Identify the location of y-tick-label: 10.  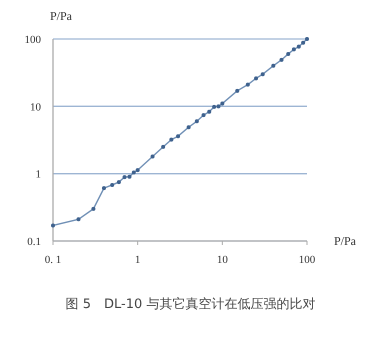
(36, 107).